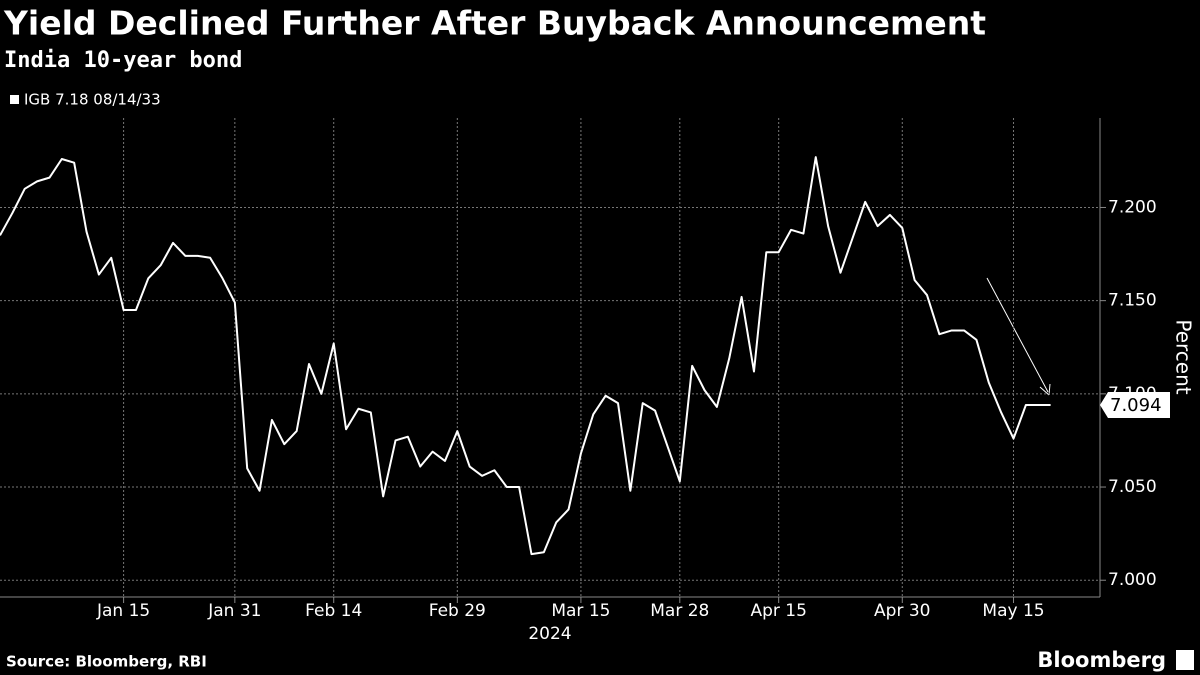 The width and height of the screenshot is (1200, 675). Describe the element at coordinates (679, 611) in the screenshot. I see `x-tick-label: Mar 28` at that location.